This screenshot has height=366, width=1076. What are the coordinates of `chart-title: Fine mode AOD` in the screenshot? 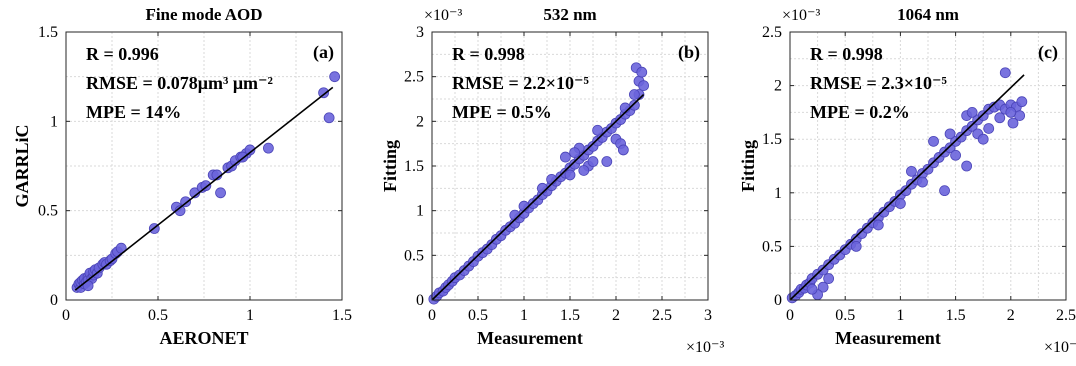 It's located at (203, 14).